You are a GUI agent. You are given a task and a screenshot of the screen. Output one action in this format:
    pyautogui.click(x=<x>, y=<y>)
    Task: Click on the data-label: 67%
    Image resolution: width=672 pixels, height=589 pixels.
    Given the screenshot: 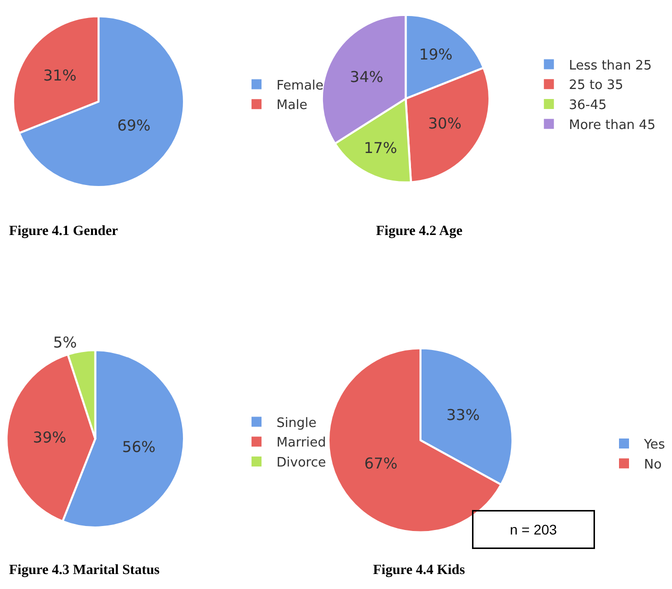 What is the action you would take?
    pyautogui.click(x=381, y=463)
    